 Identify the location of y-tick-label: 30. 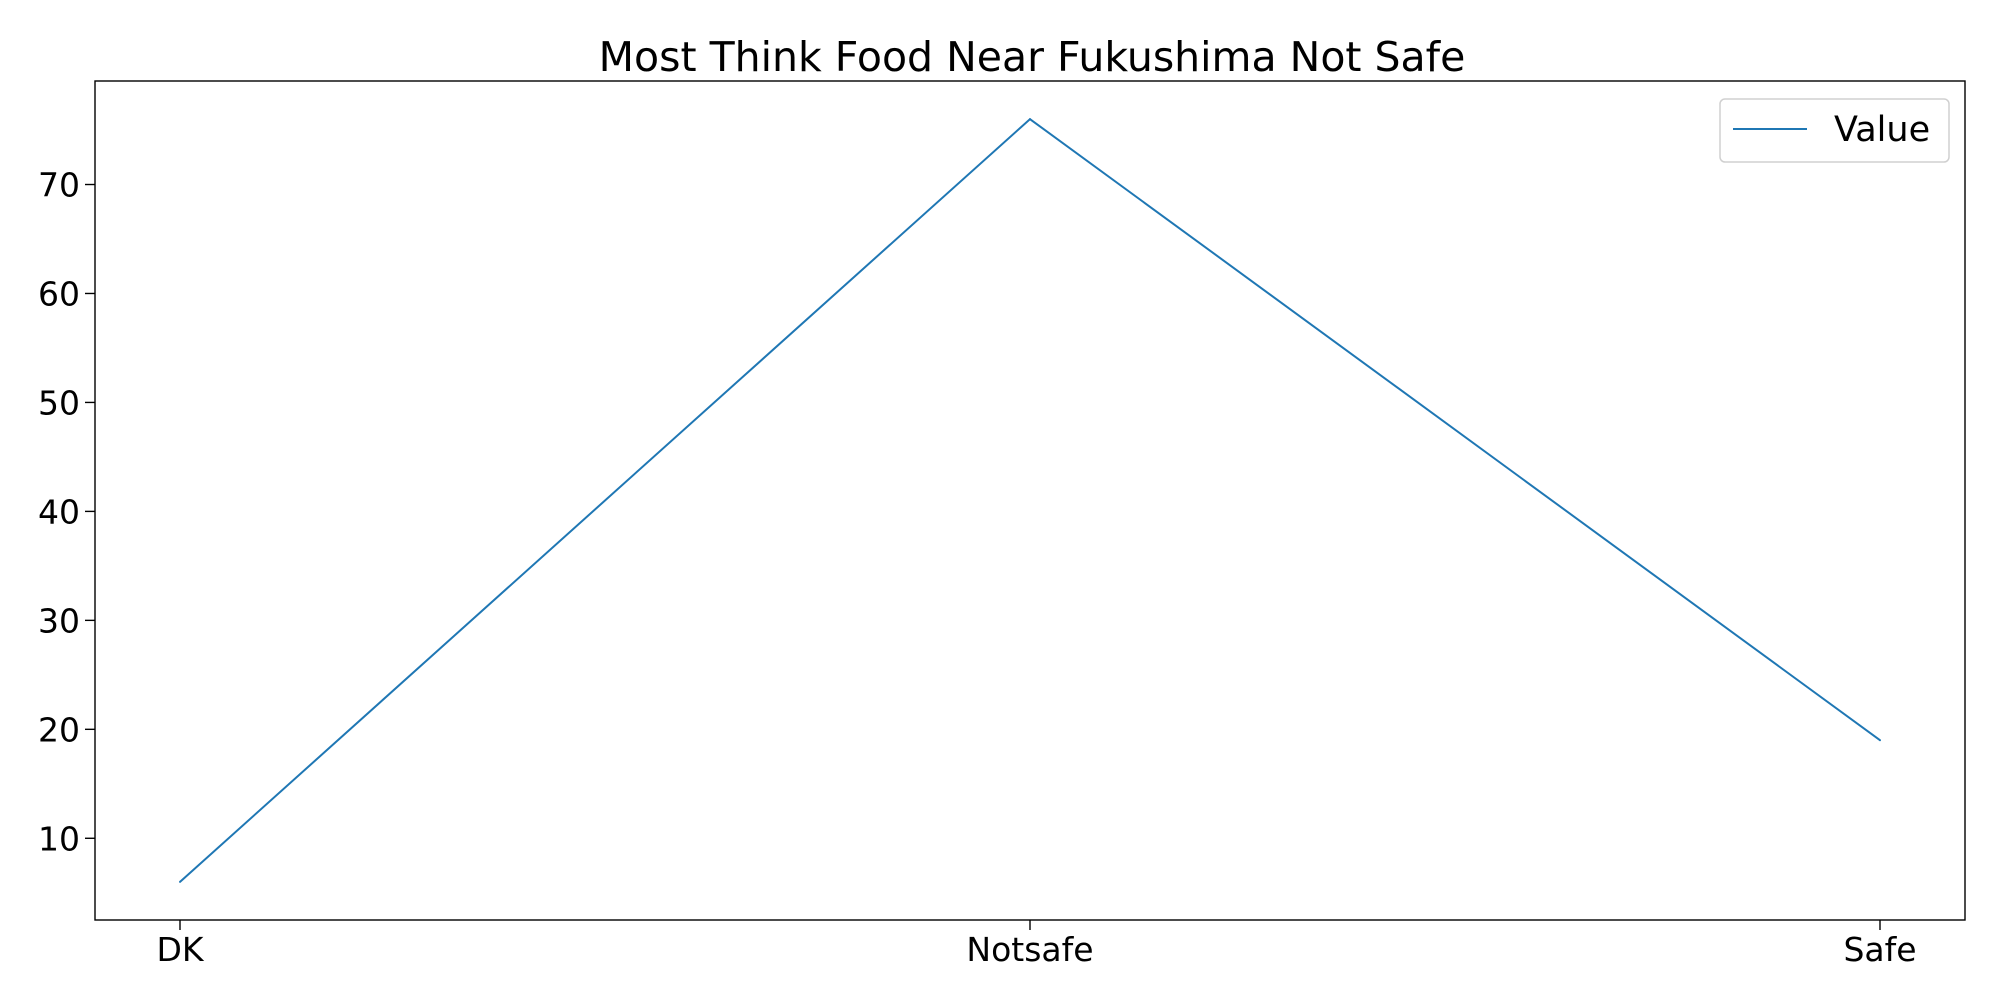
(59, 620).